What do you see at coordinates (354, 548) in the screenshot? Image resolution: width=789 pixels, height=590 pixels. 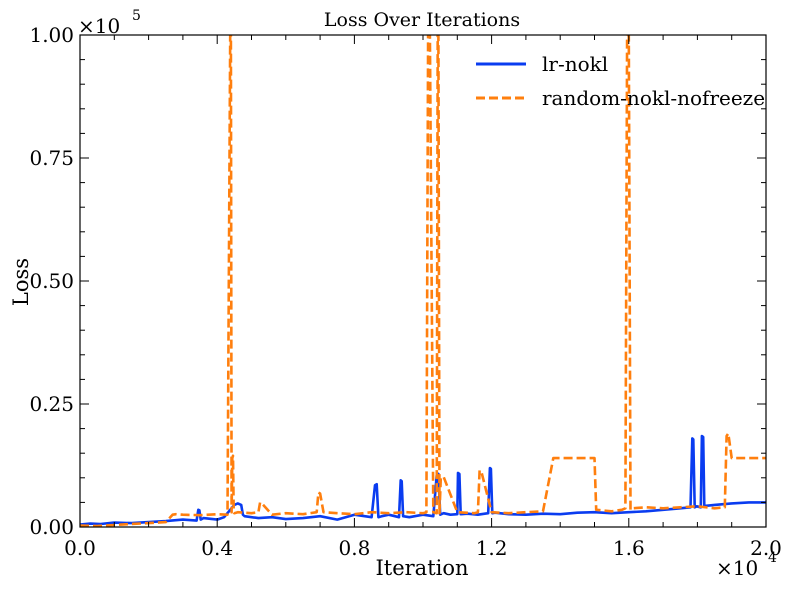 I see `x-tick-label: 0.8` at bounding box center [354, 548].